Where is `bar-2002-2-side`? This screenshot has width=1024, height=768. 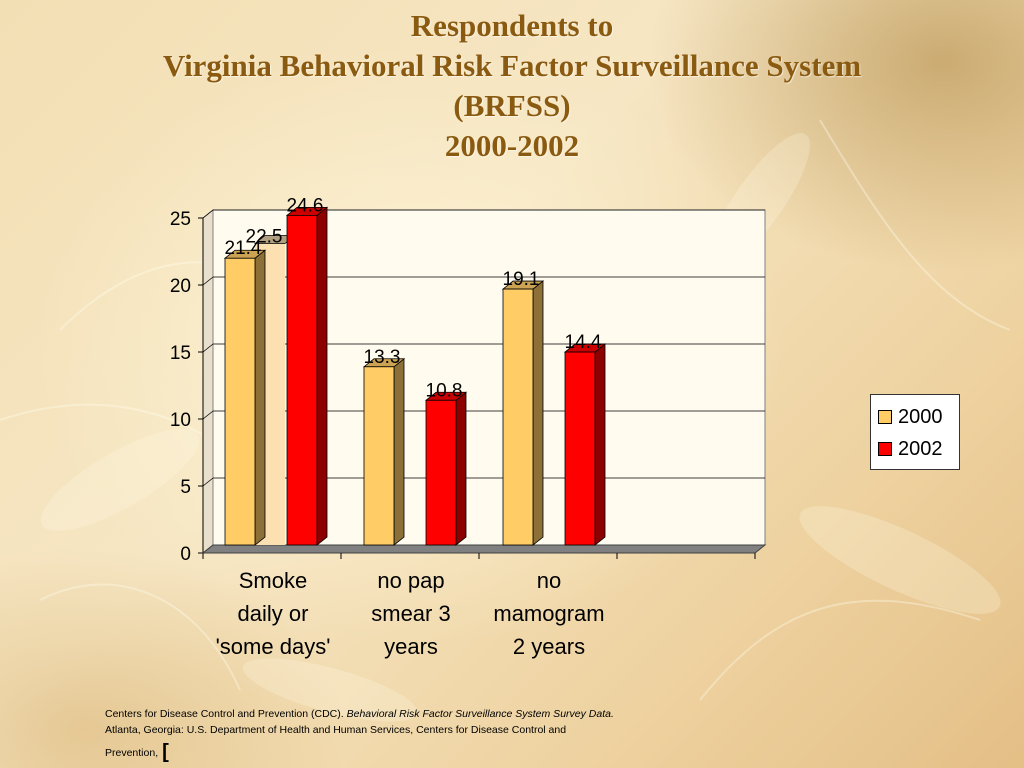 bar-2002-2-side is located at coordinates (600, 444).